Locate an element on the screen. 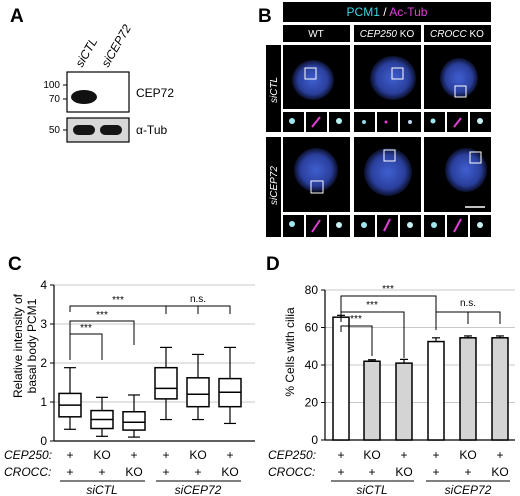  row-header-sicep72 is located at coordinates (273, 187).